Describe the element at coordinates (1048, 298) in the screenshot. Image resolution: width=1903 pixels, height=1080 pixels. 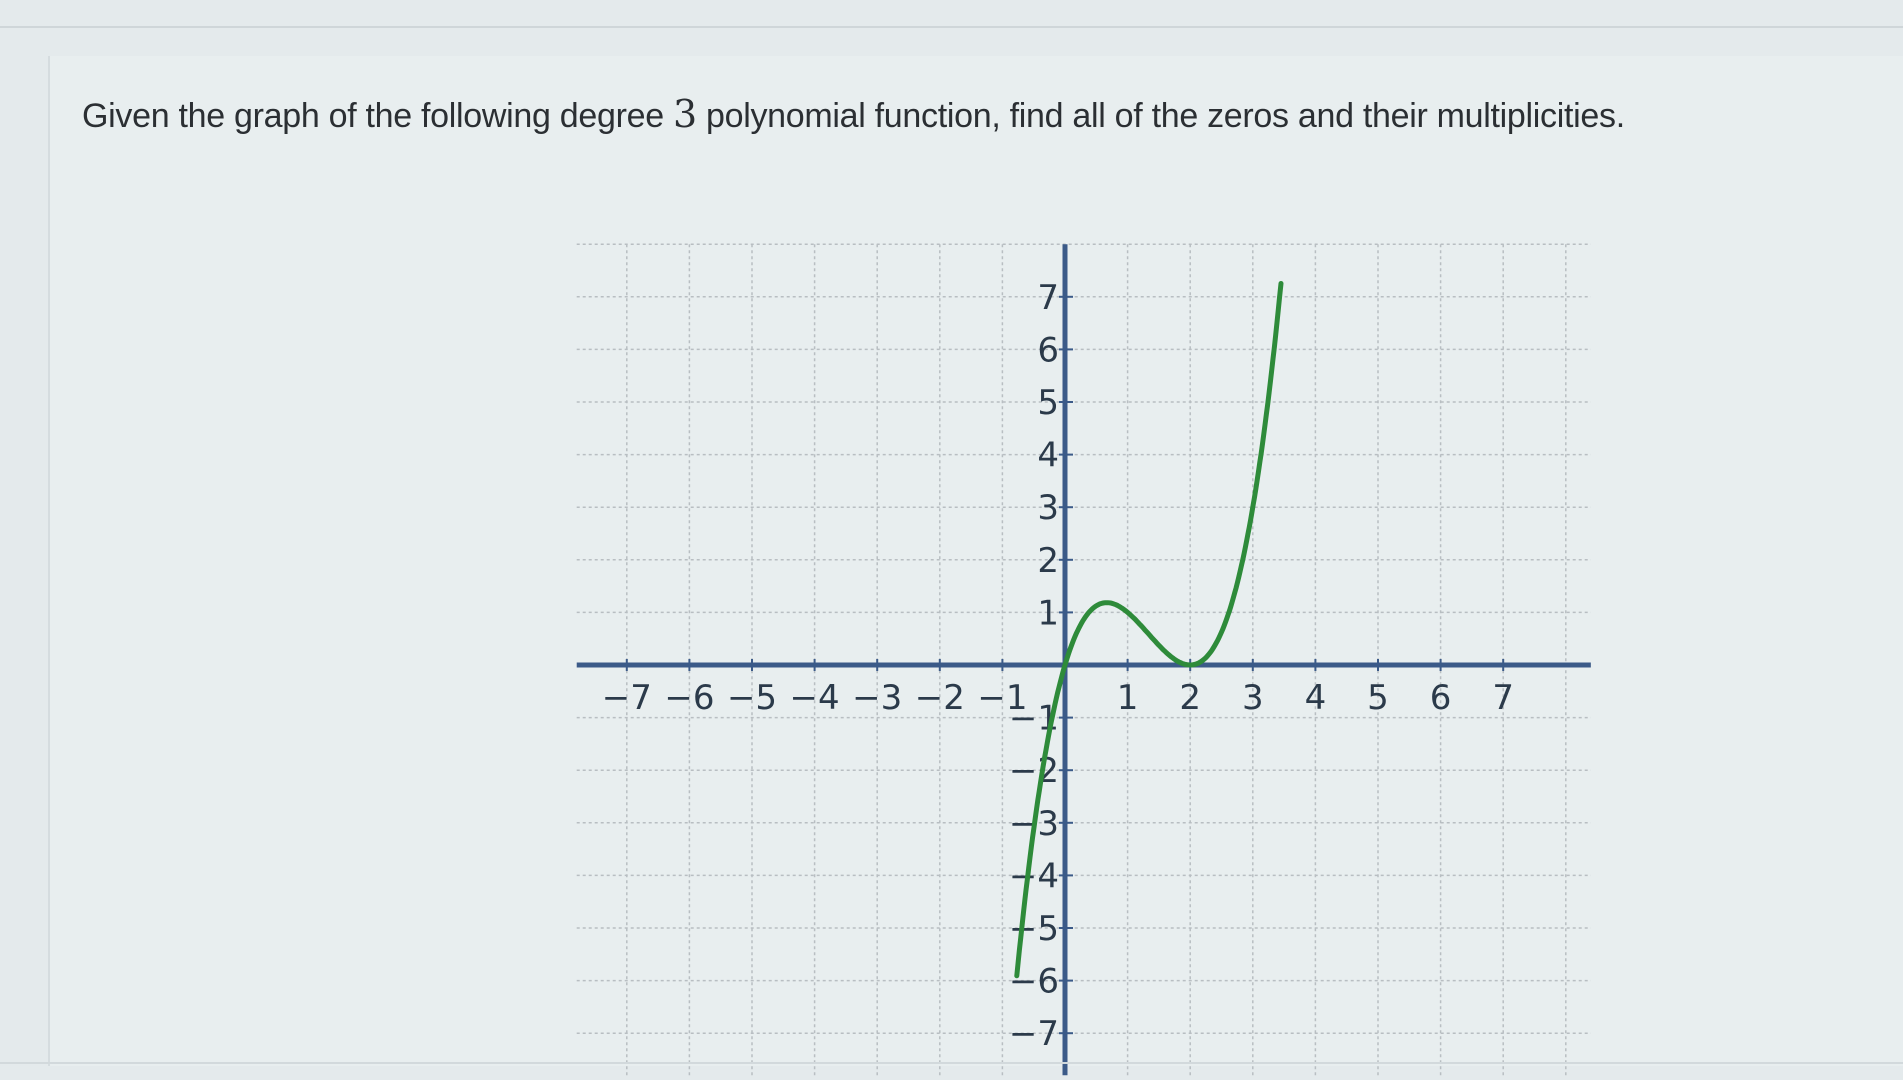
I see `y-tick-label: 7` at that location.